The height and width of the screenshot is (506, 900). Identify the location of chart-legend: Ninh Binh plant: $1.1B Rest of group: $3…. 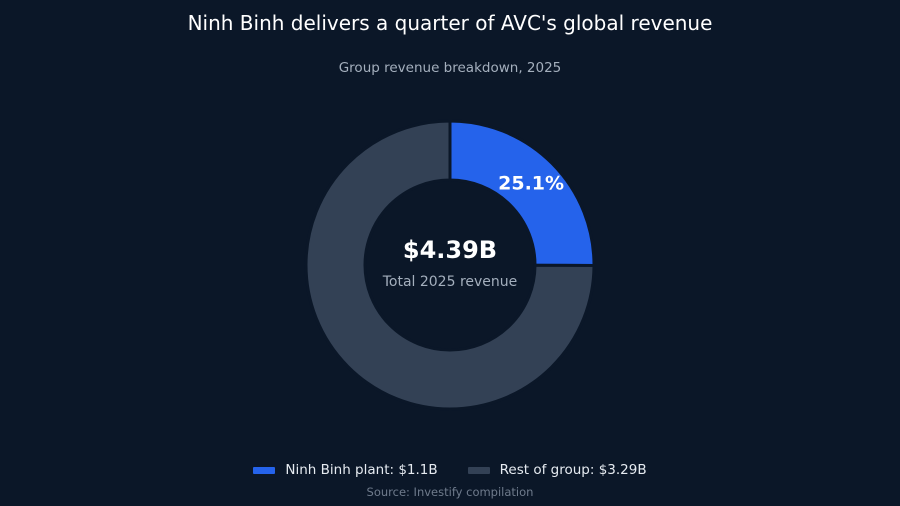
(450, 470).